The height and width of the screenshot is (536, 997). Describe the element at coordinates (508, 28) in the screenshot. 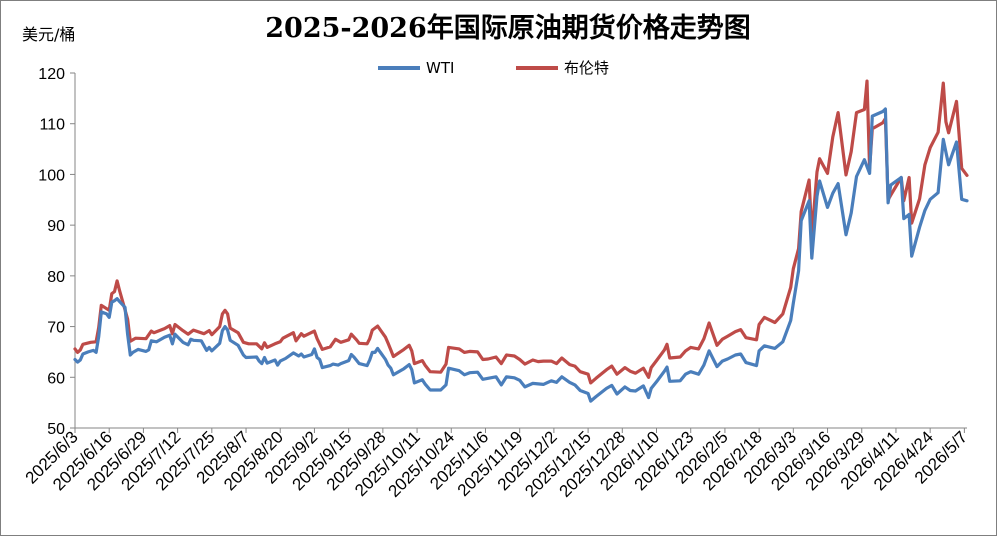

I see `chart-title: 2025-2026年国际原油期货价格走势图` at that location.